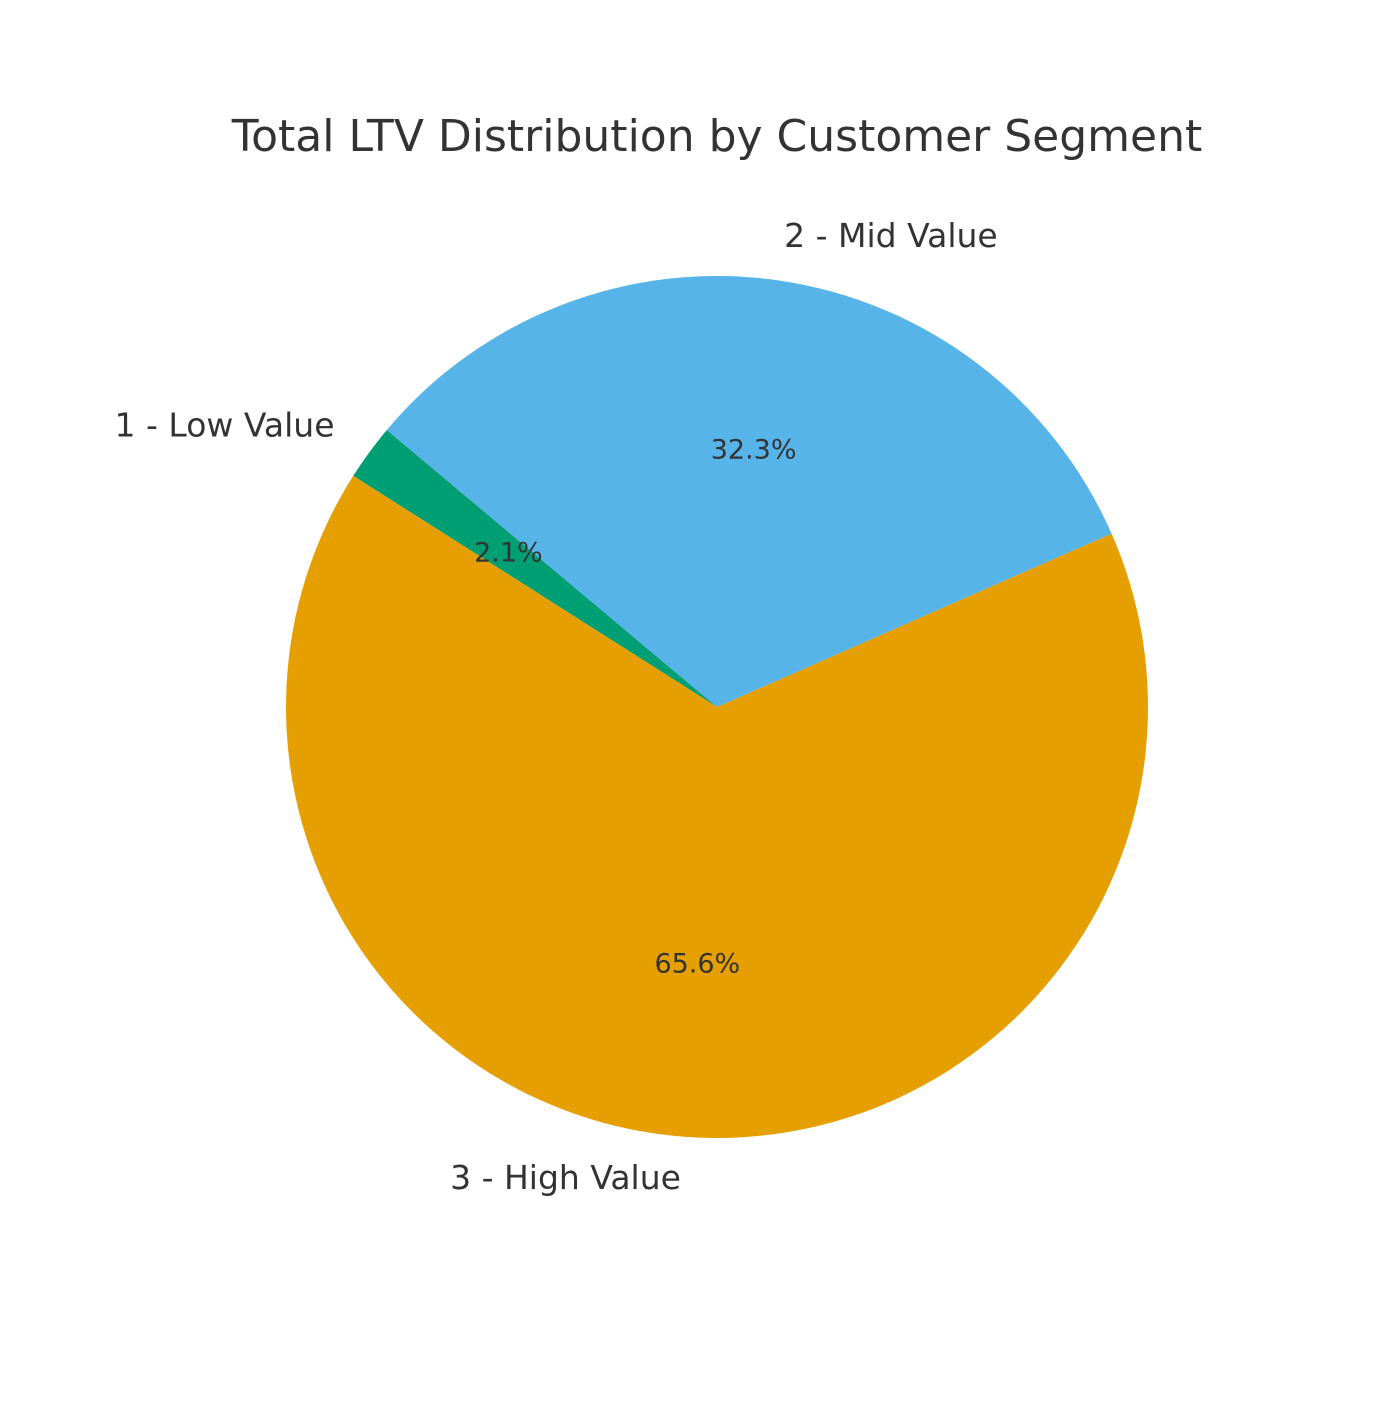  I want to click on slice-percent-3-high-value: 65.6%, so click(697, 963).